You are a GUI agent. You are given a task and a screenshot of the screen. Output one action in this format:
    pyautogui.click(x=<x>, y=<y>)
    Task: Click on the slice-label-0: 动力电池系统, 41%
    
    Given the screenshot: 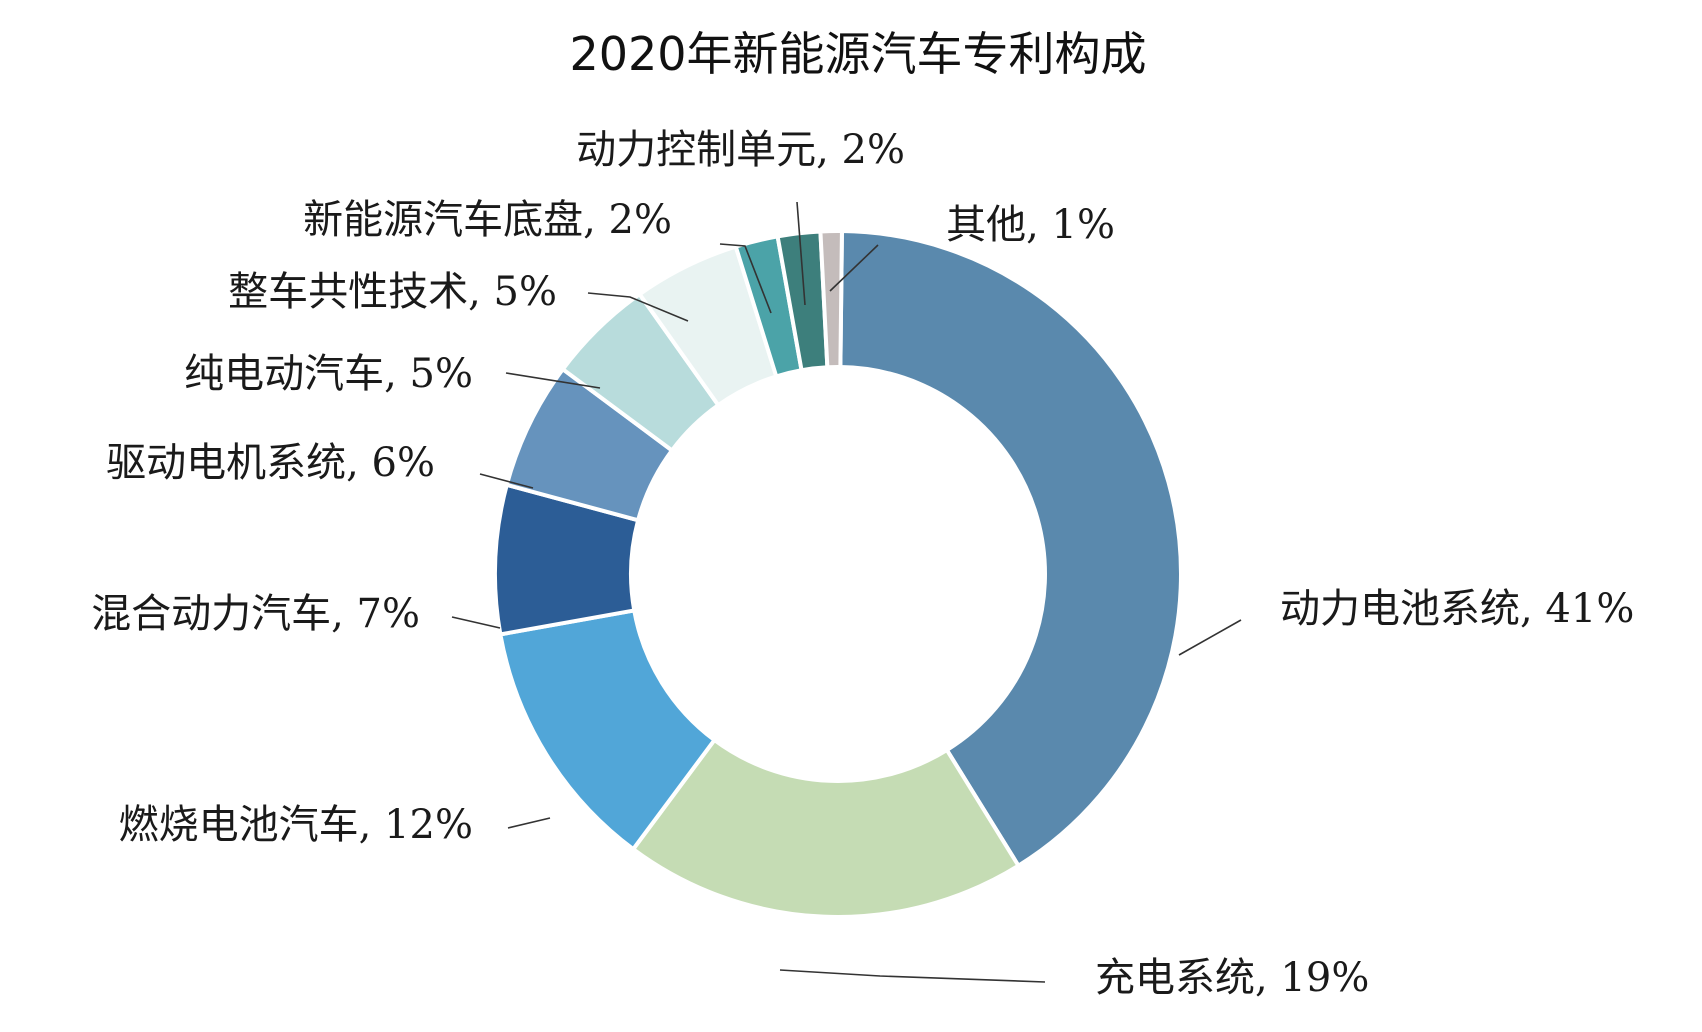 What is the action you would take?
    pyautogui.click(x=1457, y=609)
    